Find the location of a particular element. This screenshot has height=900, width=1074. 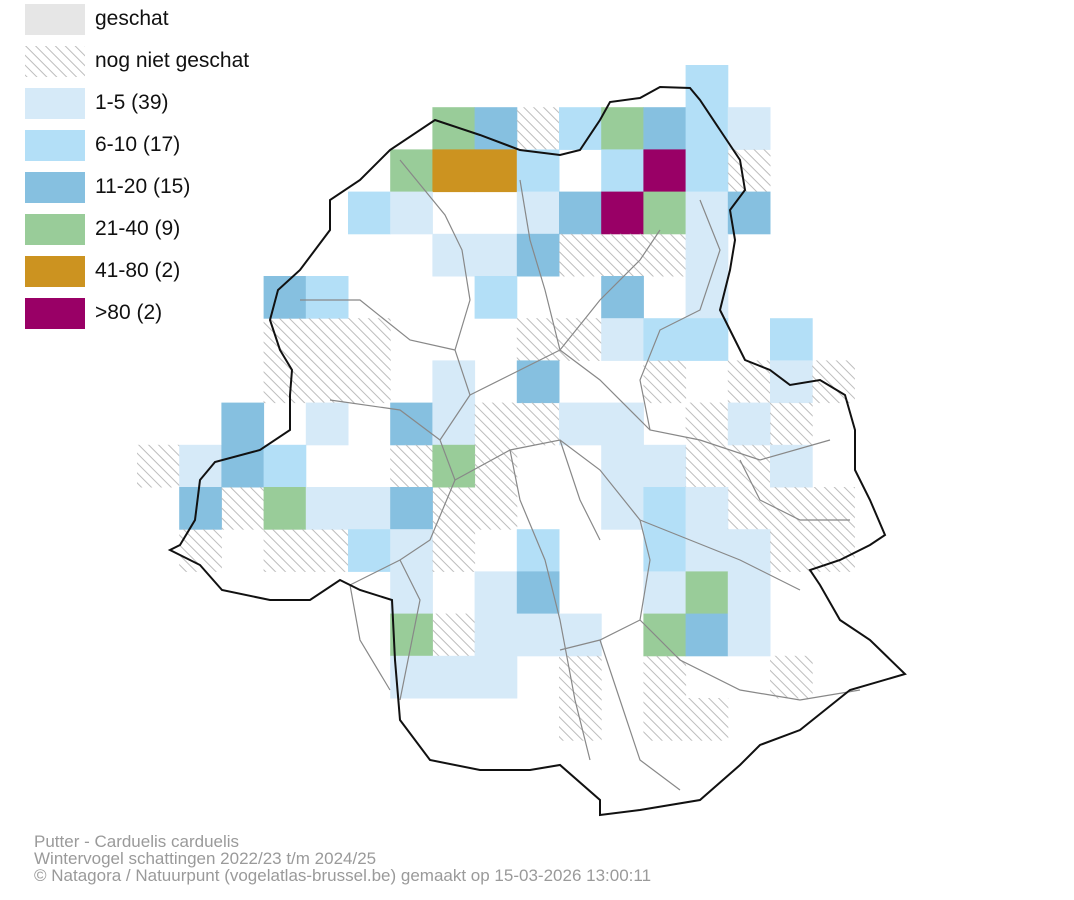

legend-label: 1-5 (39) is located at coordinates (132, 102).